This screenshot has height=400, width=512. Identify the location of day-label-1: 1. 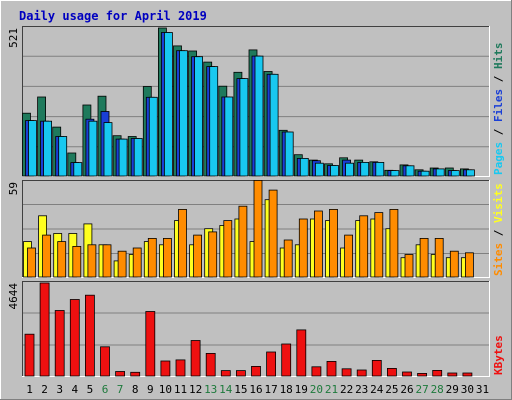
(29, 389).